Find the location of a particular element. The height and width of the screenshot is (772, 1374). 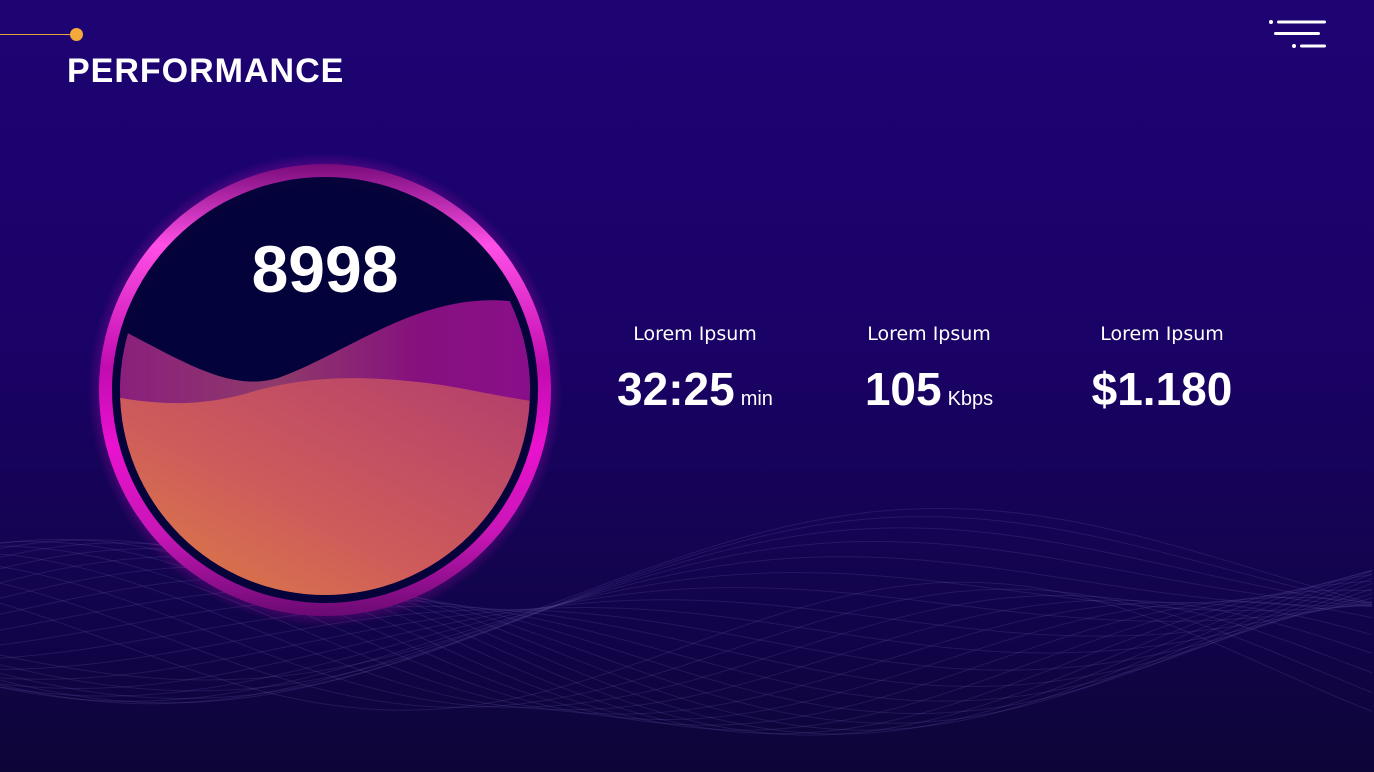

menu-icon is located at coordinates (1297, 35).